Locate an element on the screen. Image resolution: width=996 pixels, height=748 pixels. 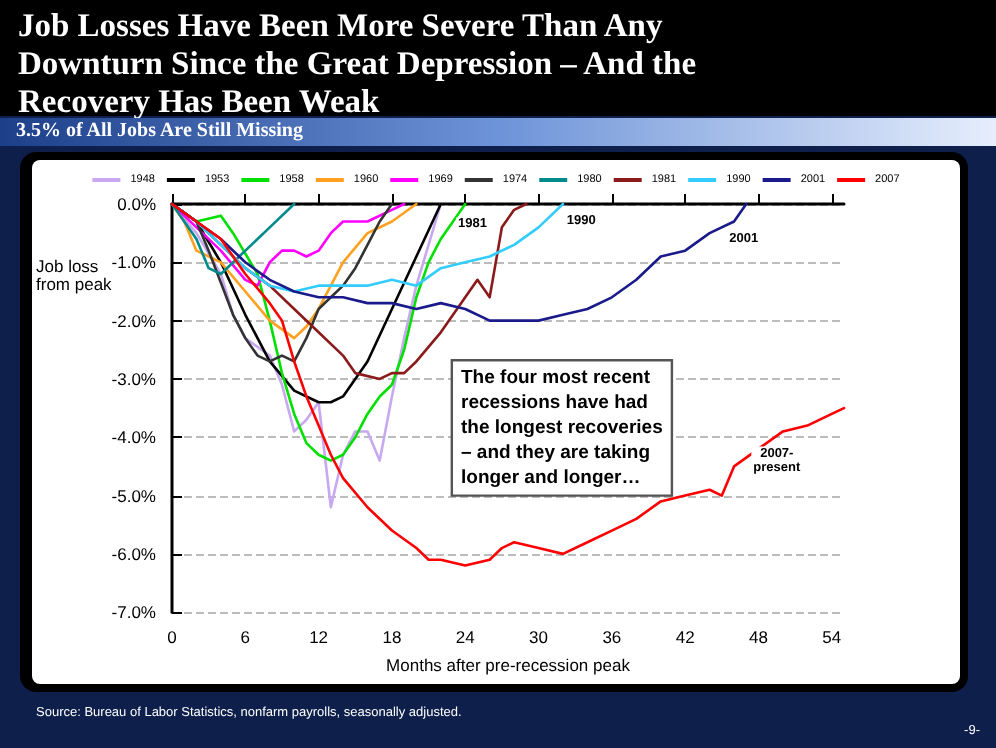
y-tick-label: -1.0% is located at coordinates (134, 262).